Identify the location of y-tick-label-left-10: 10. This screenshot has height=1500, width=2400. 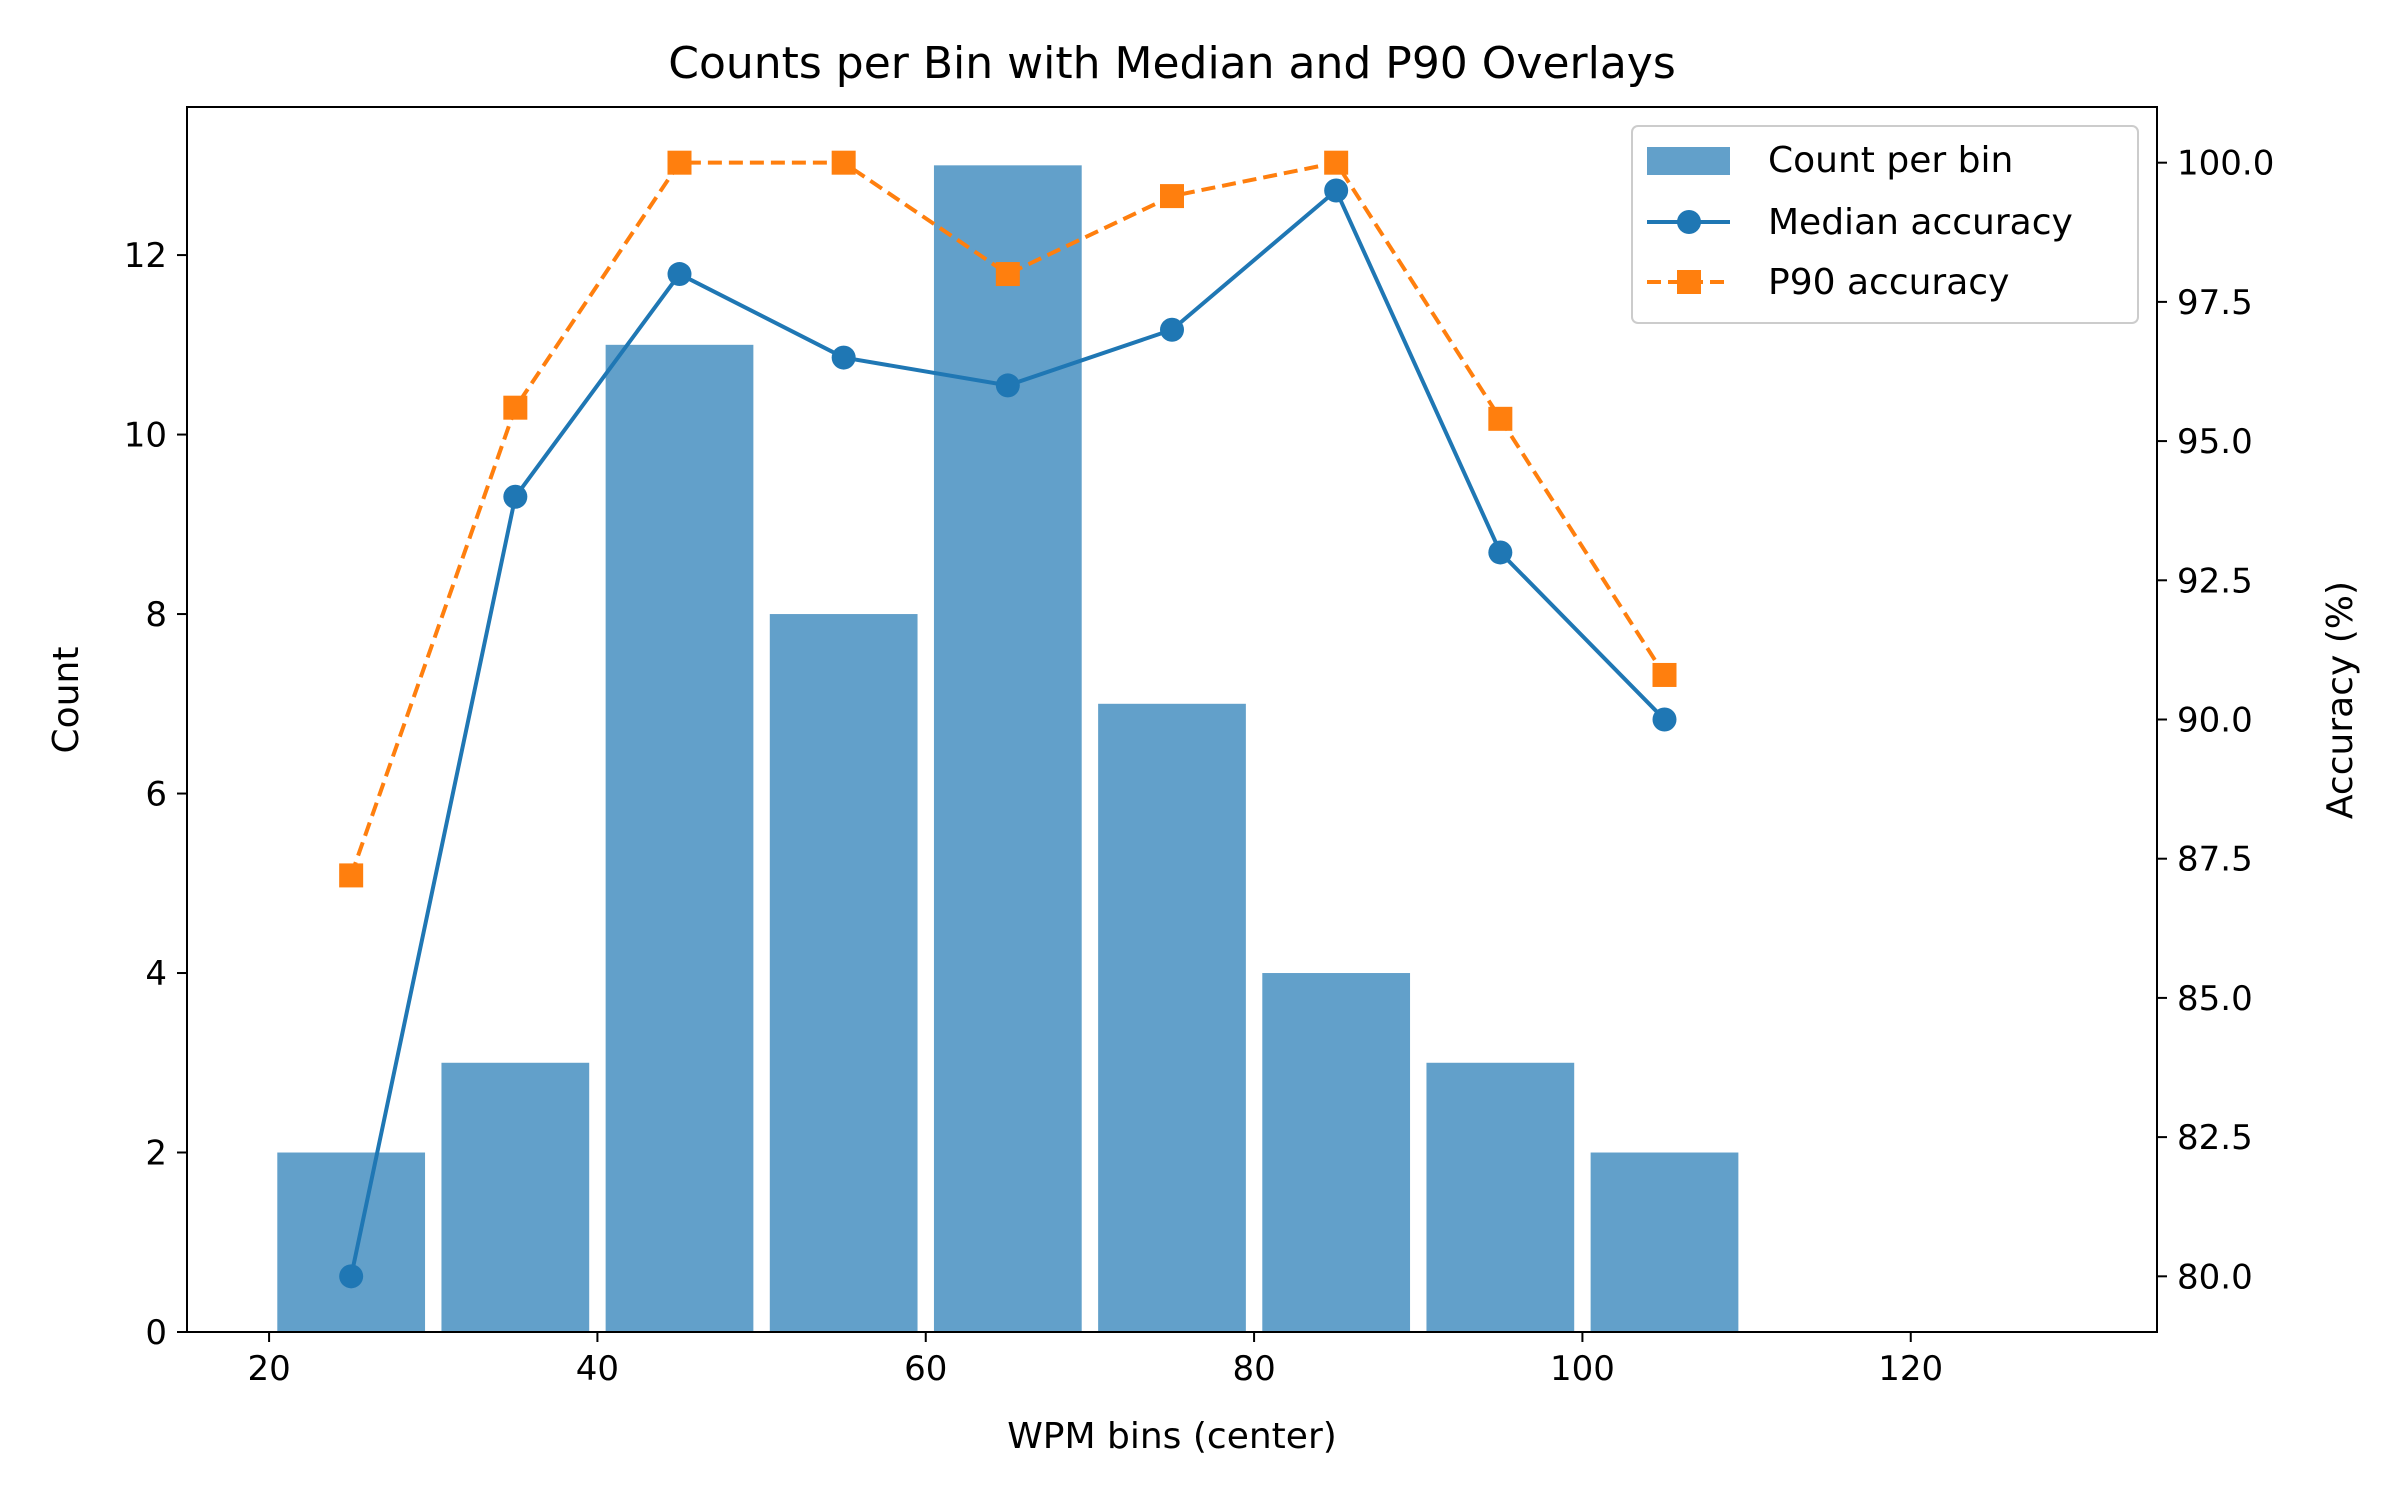
(145, 436).